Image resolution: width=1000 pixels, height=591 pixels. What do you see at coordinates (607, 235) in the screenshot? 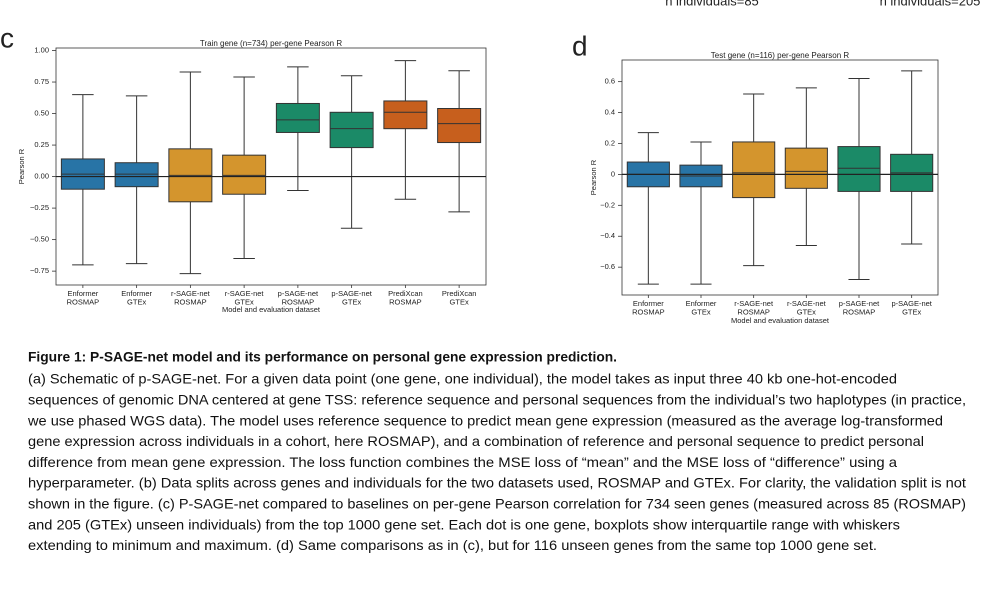
I see `y-tick-label: −0.4` at bounding box center [607, 235].